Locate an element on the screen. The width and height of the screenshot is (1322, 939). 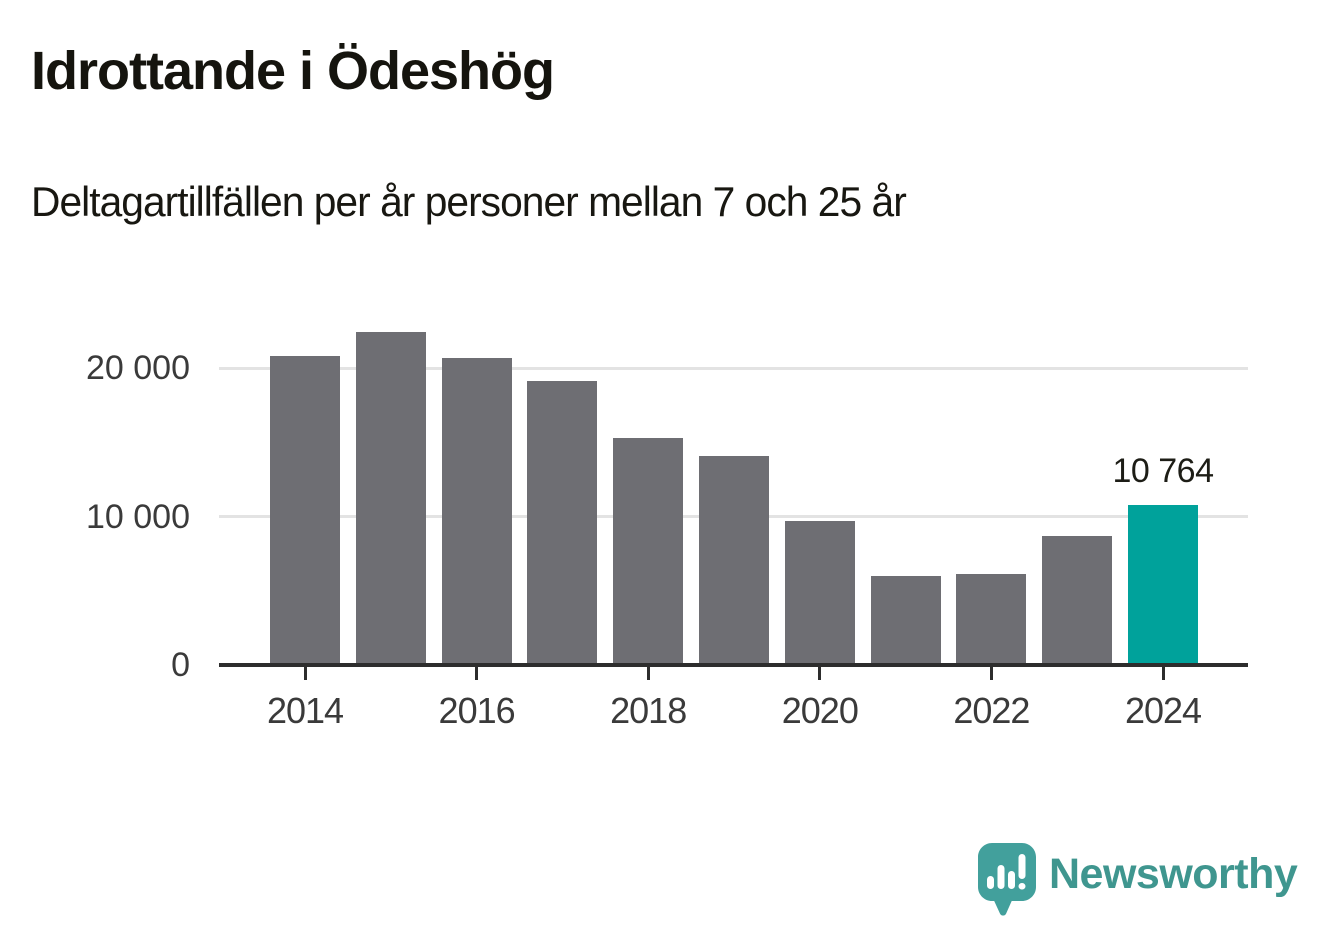
bar-2020 is located at coordinates (819, 592).